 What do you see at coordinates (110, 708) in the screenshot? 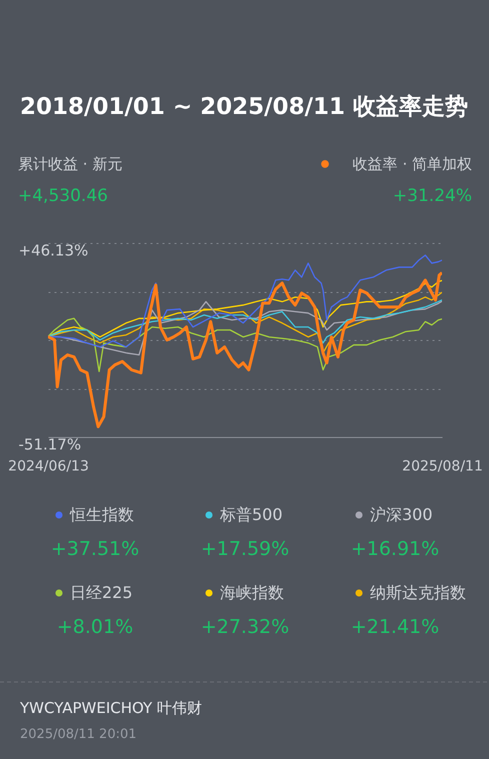
I see `text: YWCYAPWEICHOY 叶伟财` at bounding box center [110, 708].